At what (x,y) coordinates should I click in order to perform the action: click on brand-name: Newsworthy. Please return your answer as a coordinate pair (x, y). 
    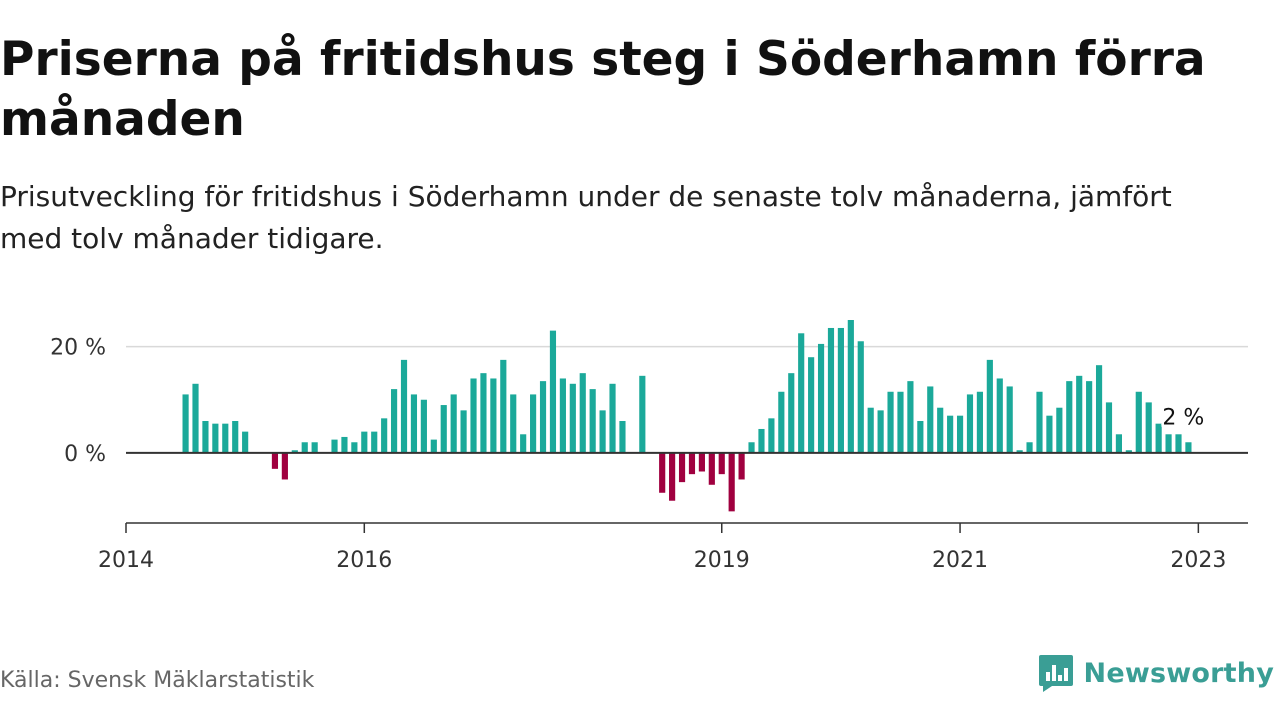
    Looking at the image, I should click on (1178, 673).